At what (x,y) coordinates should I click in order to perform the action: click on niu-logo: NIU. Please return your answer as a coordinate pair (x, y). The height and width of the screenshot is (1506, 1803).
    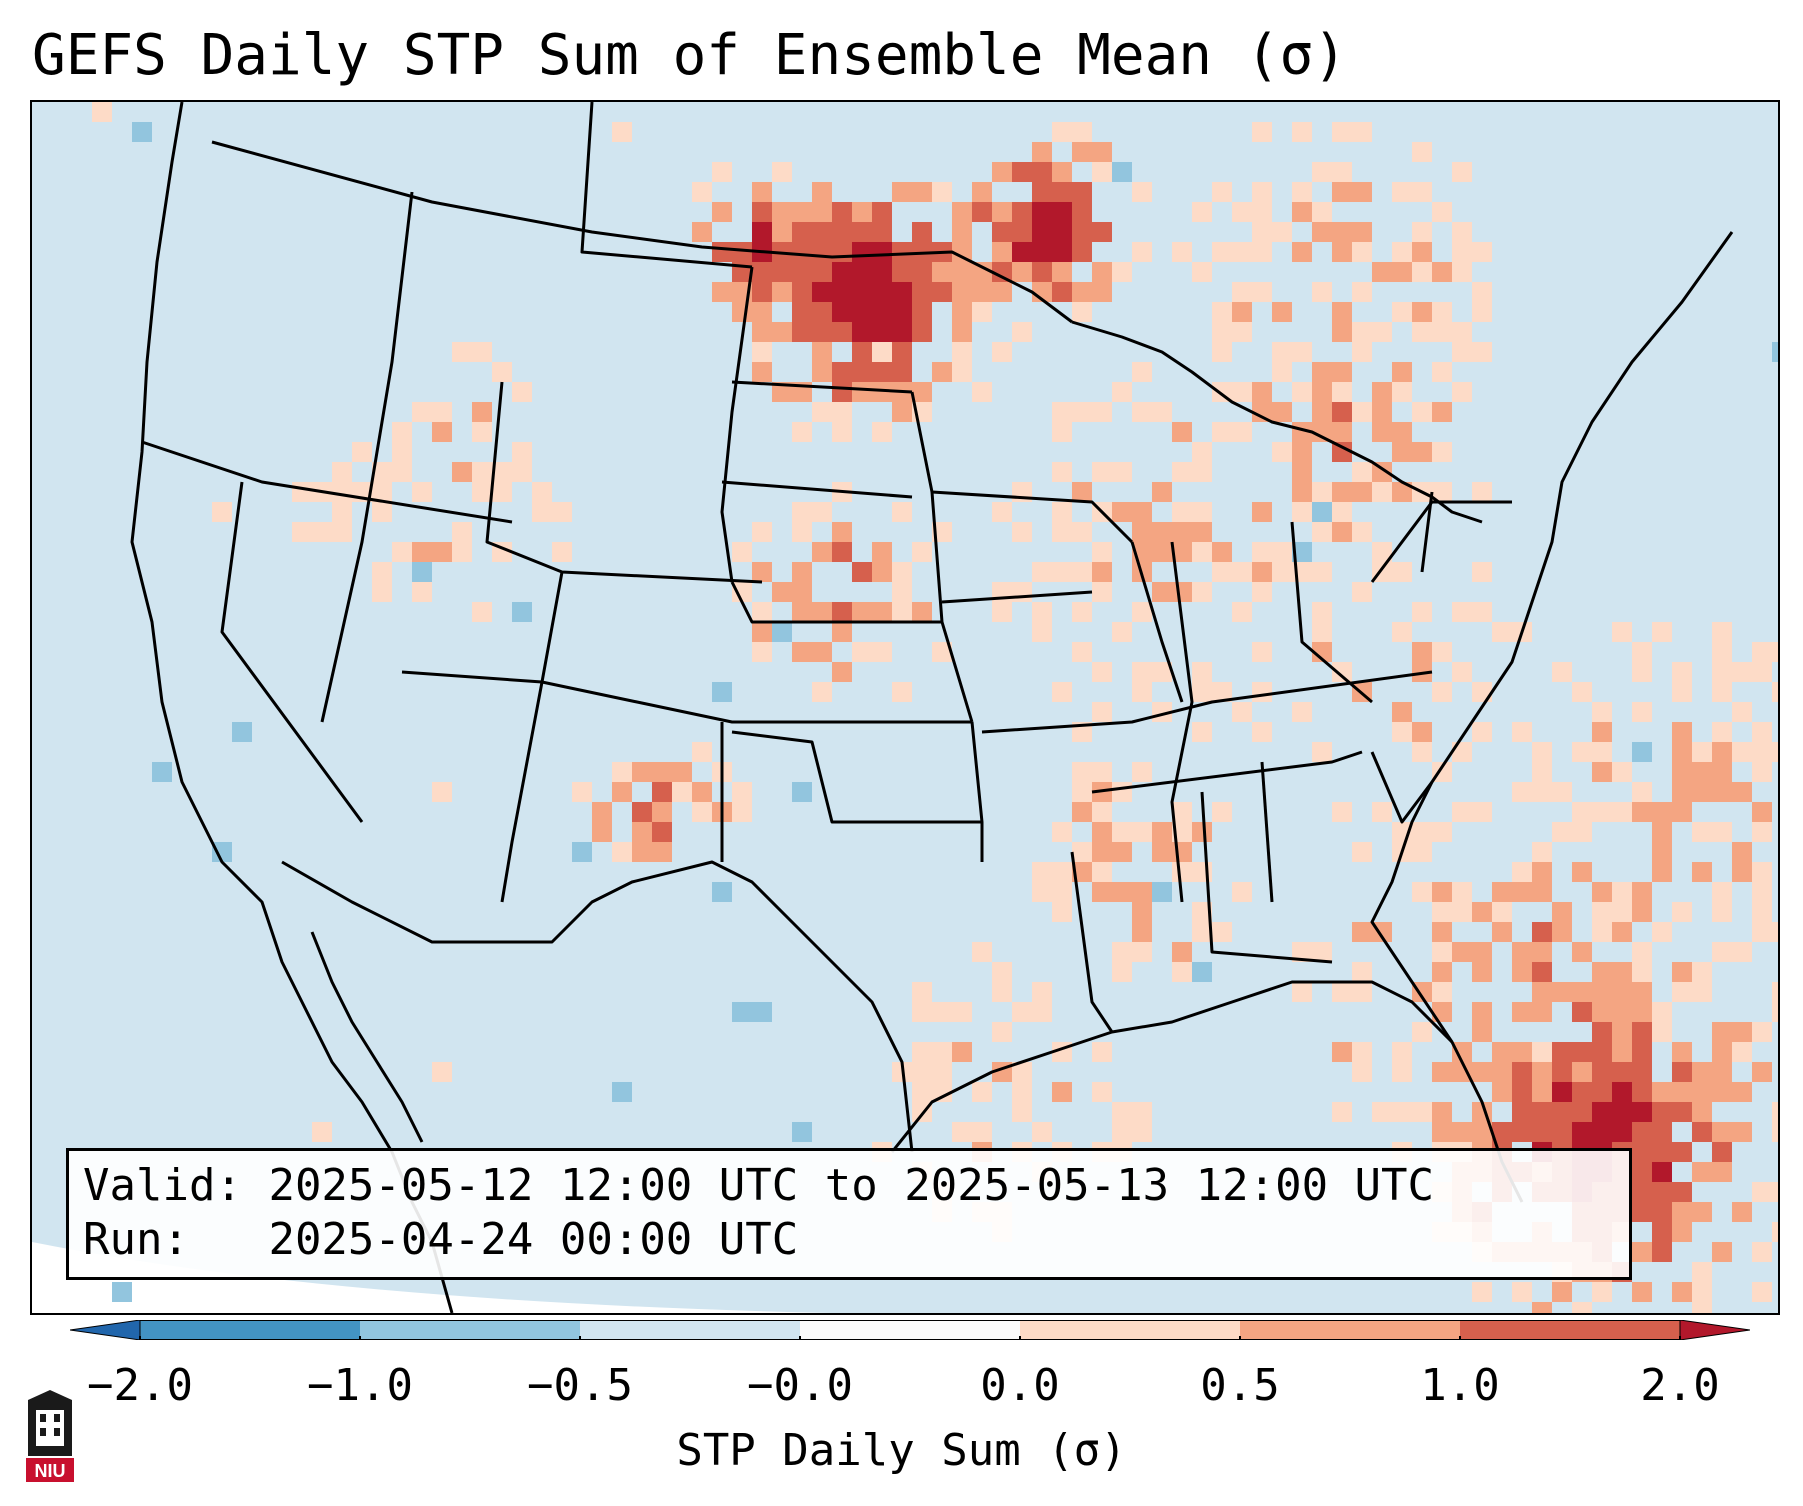
    Looking at the image, I should click on (50, 1436).